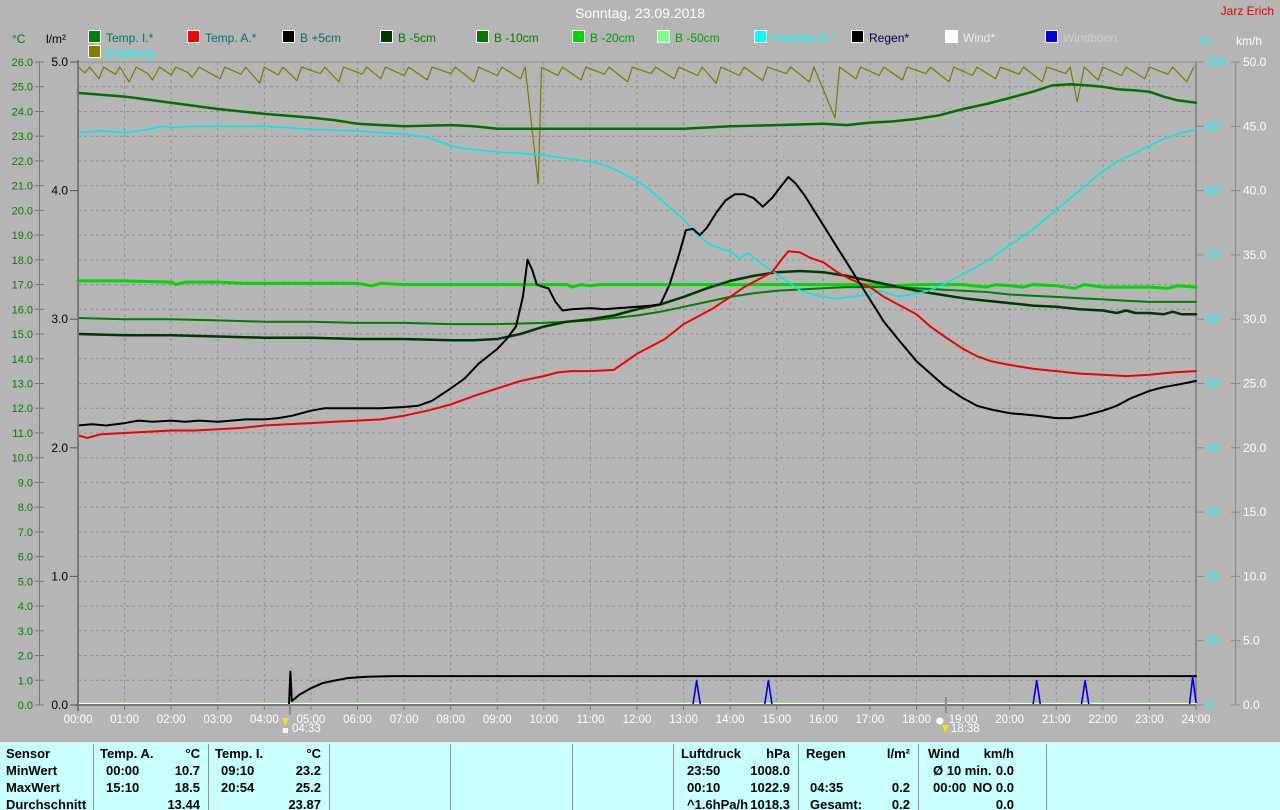 This screenshot has width=1280, height=810. Describe the element at coordinates (311, 720) in the screenshot. I see `hour-tick-label: 05:00` at that location.